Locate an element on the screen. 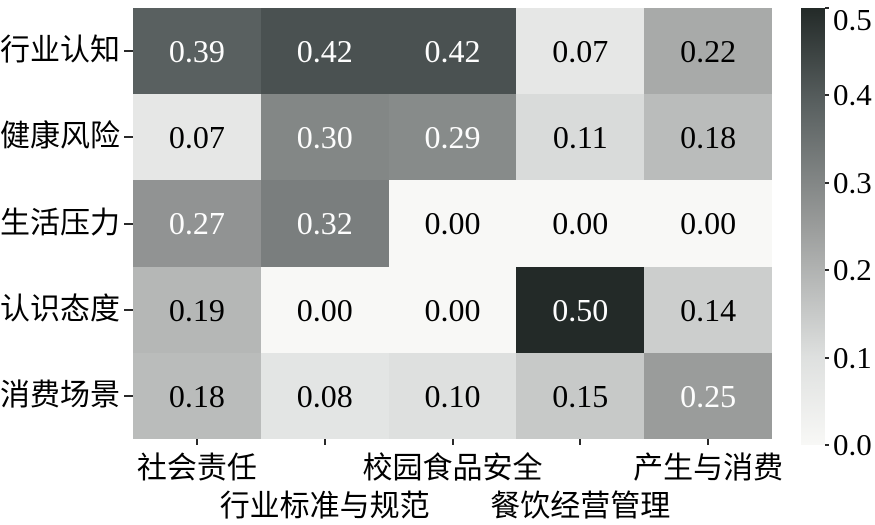 This screenshot has height=525, width=875. colorbar-tick-label: 0.5 is located at coordinates (852, 19).